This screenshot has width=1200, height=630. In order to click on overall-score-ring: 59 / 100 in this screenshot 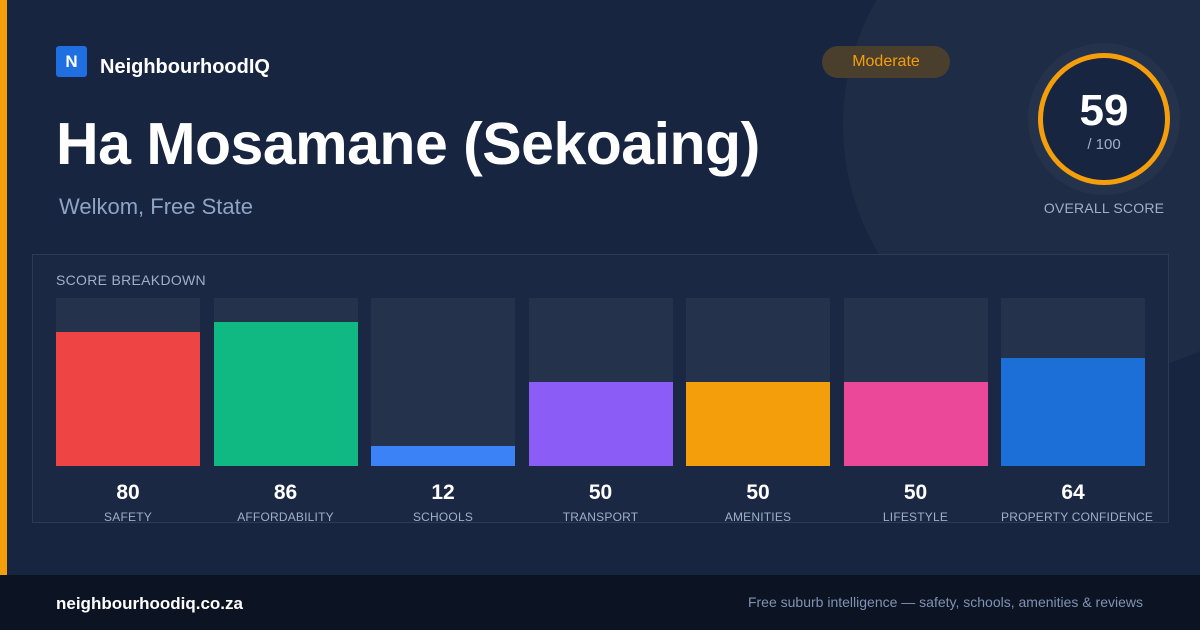, I will do `click(1104, 119)`.